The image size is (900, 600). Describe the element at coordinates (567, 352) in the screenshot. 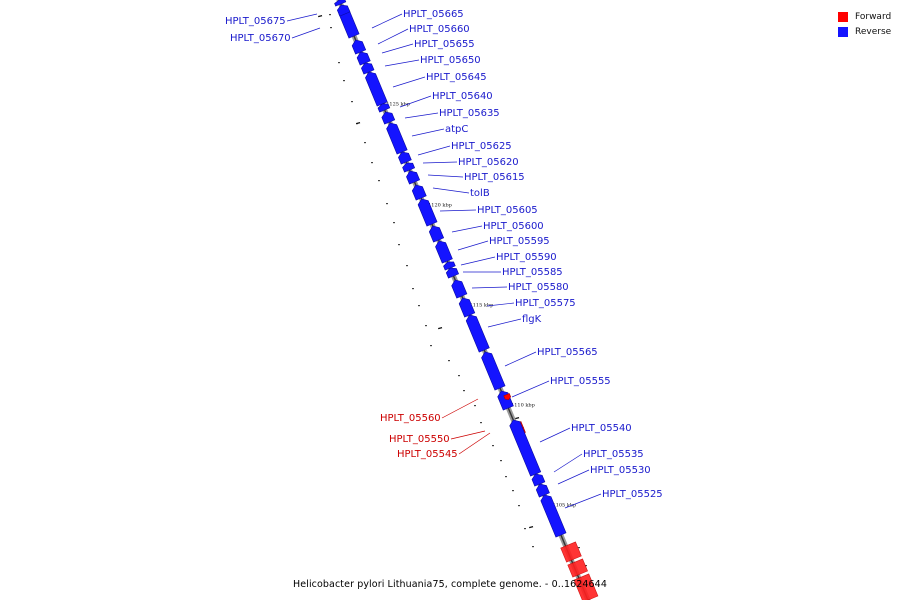

I see `gene-label-hplt_05565: HPLT_05565` at that location.